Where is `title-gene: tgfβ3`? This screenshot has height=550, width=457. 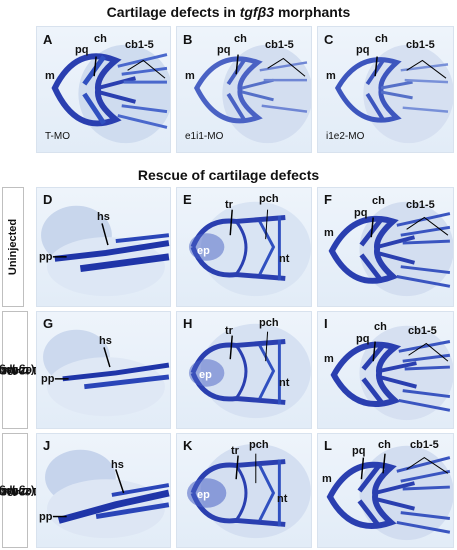 title-gene: tgfβ3 is located at coordinates (257, 12).